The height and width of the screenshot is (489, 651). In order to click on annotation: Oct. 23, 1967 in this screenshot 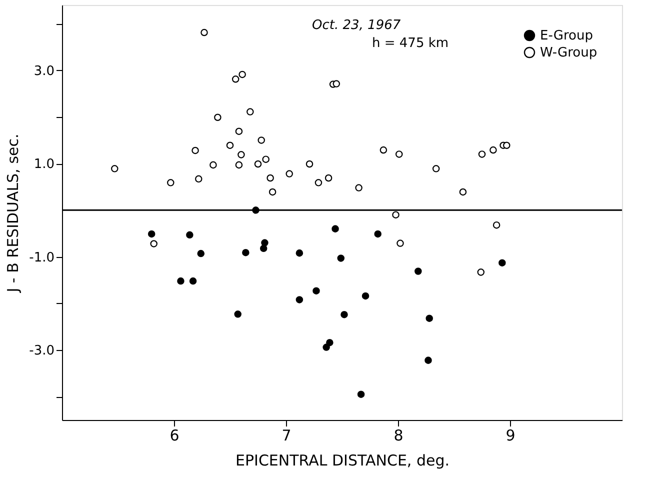, I will do `click(357, 25)`.